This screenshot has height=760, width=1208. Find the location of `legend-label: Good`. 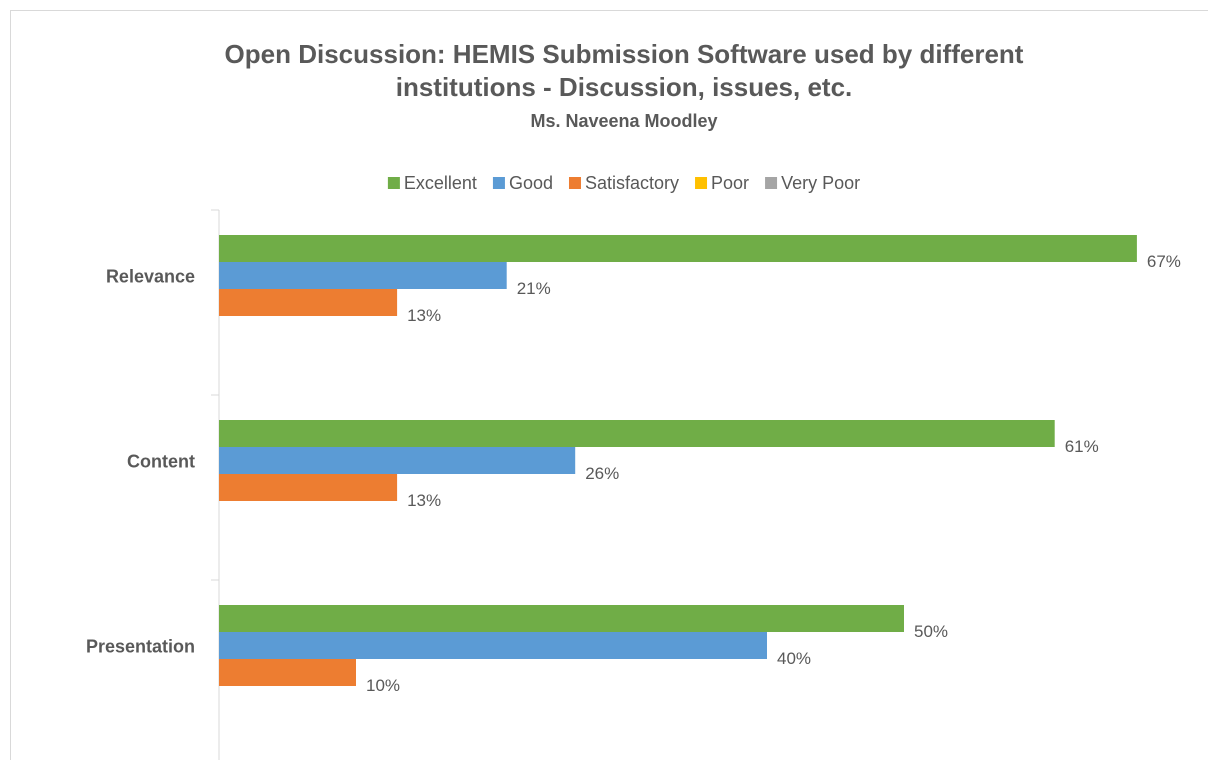

legend-label: Good is located at coordinates (531, 183).